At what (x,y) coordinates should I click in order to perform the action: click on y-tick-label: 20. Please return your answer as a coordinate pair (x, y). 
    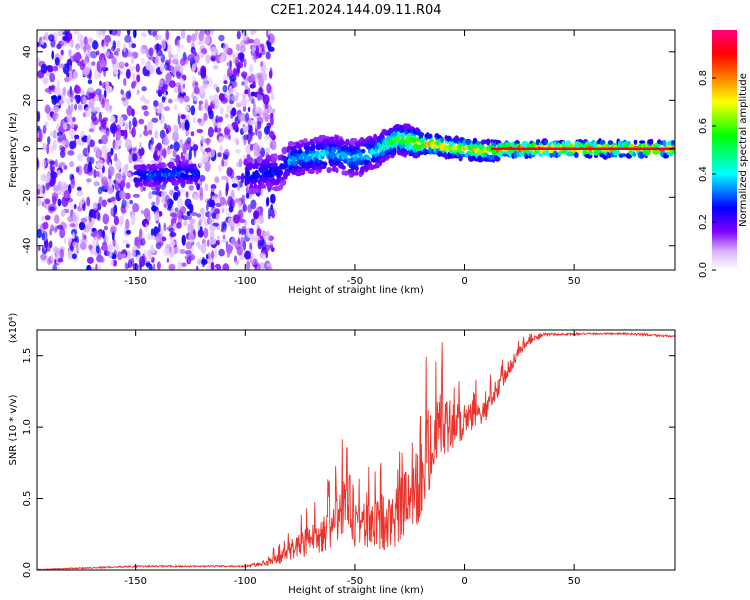
    Looking at the image, I should click on (27, 100).